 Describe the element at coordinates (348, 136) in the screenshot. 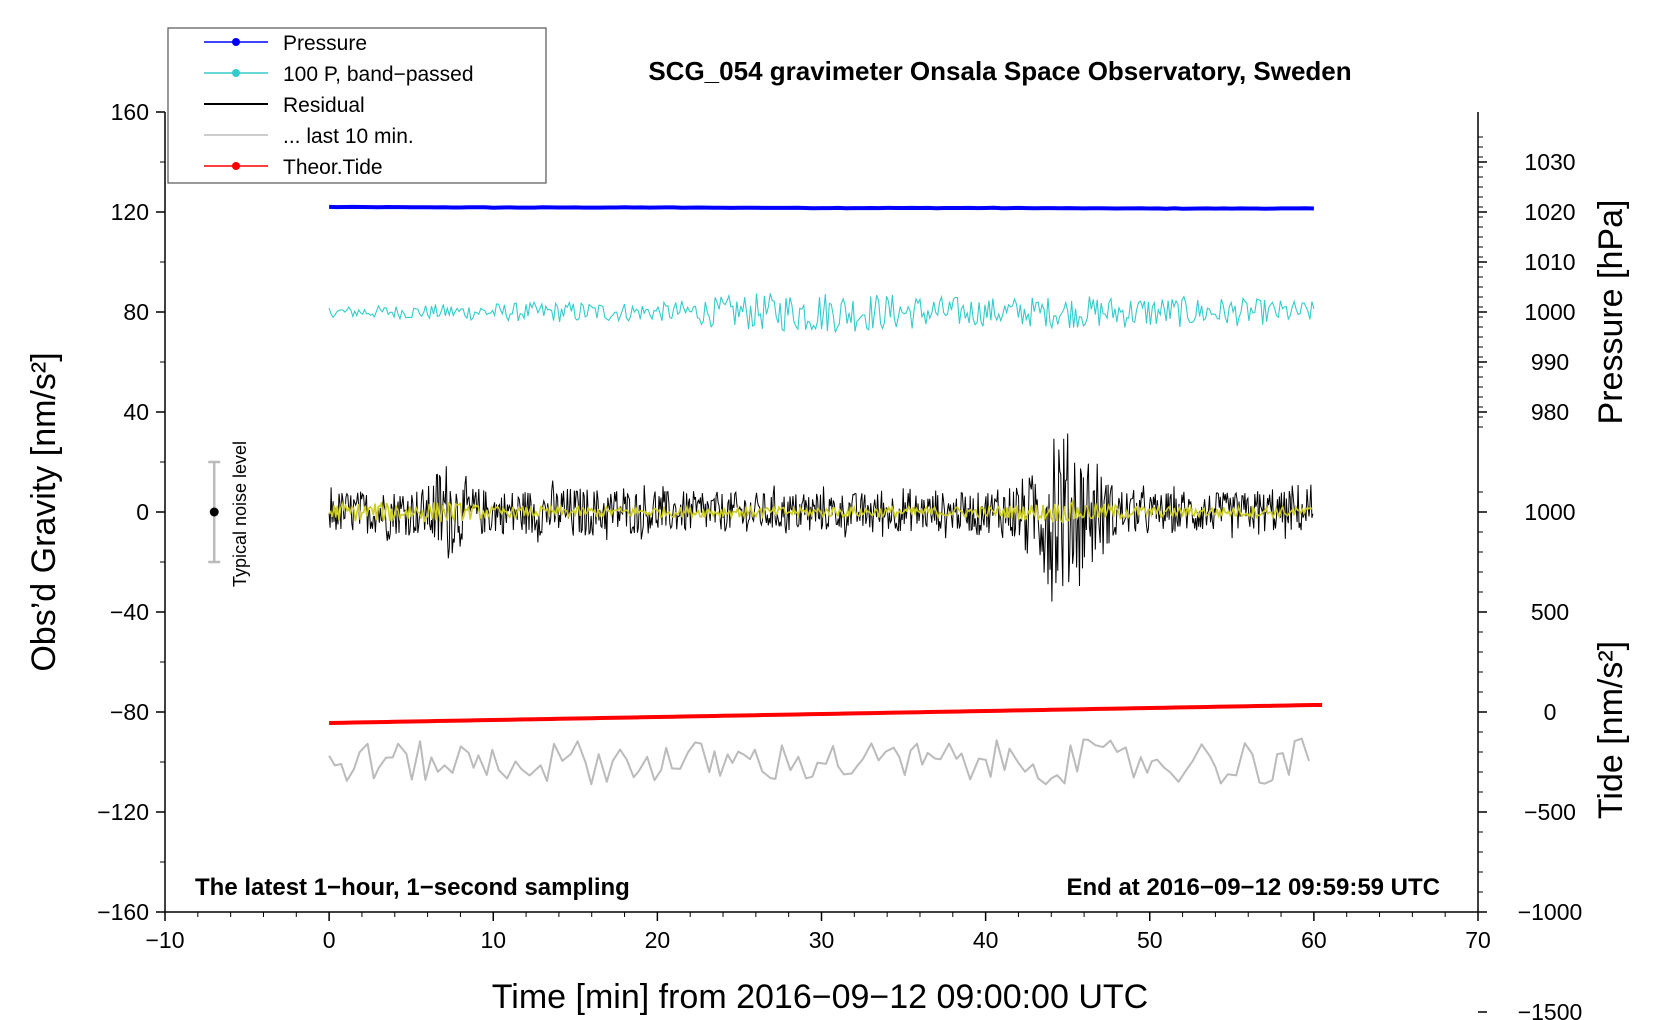

I see `legend-label: ... last 10 min.` at that location.